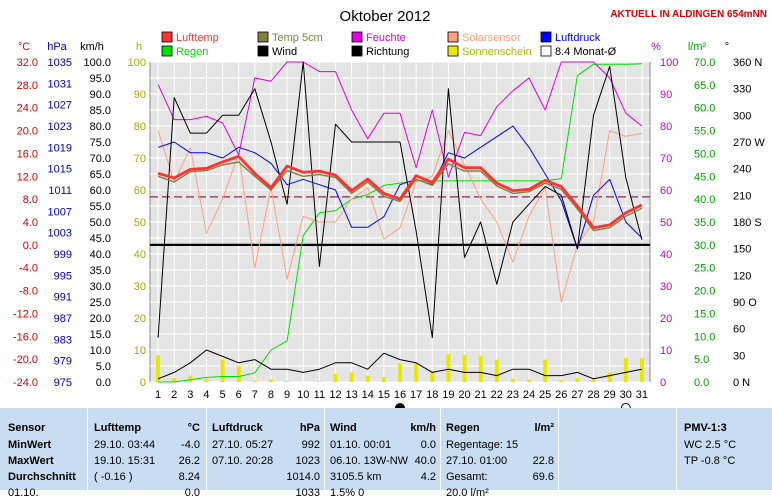 Image resolution: width=772 pixels, height=499 pixels. Describe the element at coordinates (482, 445) in the screenshot. I see `regen-days: Regentage: 15` at that location.